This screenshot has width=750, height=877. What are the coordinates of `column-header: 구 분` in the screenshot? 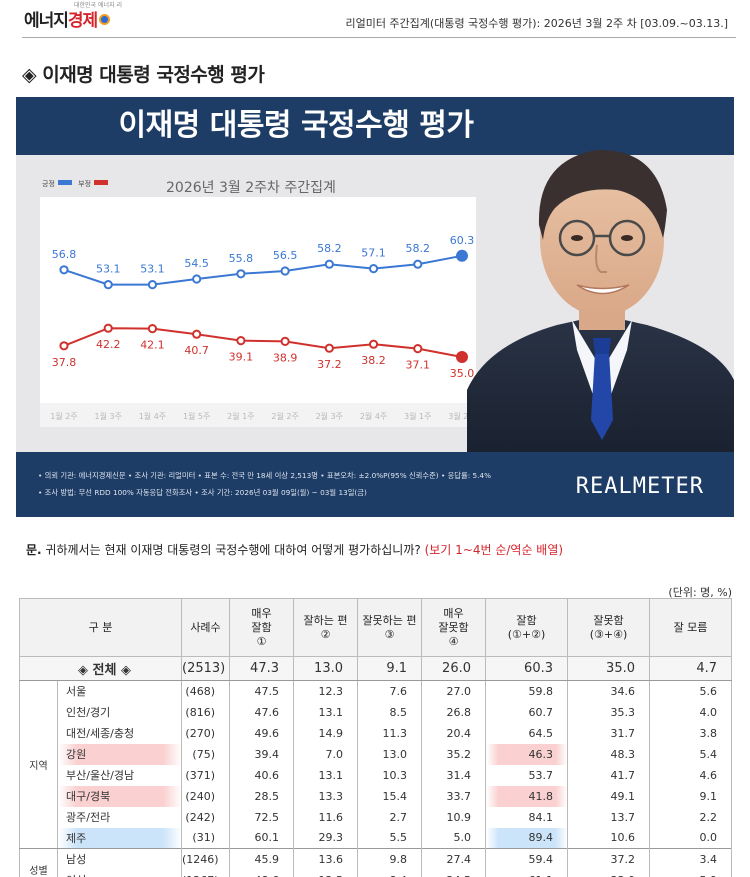 It's located at (100, 627).